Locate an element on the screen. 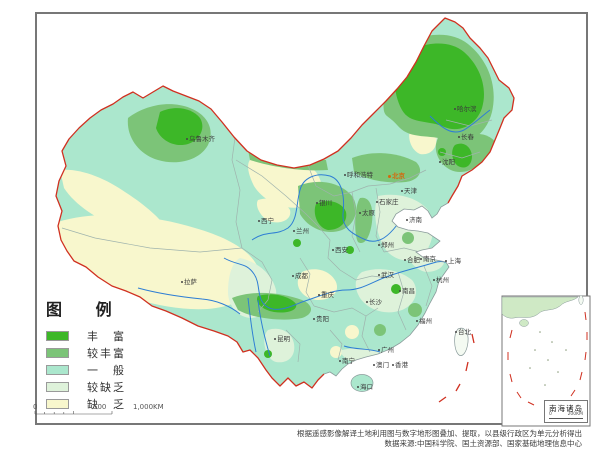 Image resolution: width=600 pixels, height=461 pixels. legend-items: 丰 富较丰富一 般较缺乏缺 乏 is located at coordinates (106, 369).